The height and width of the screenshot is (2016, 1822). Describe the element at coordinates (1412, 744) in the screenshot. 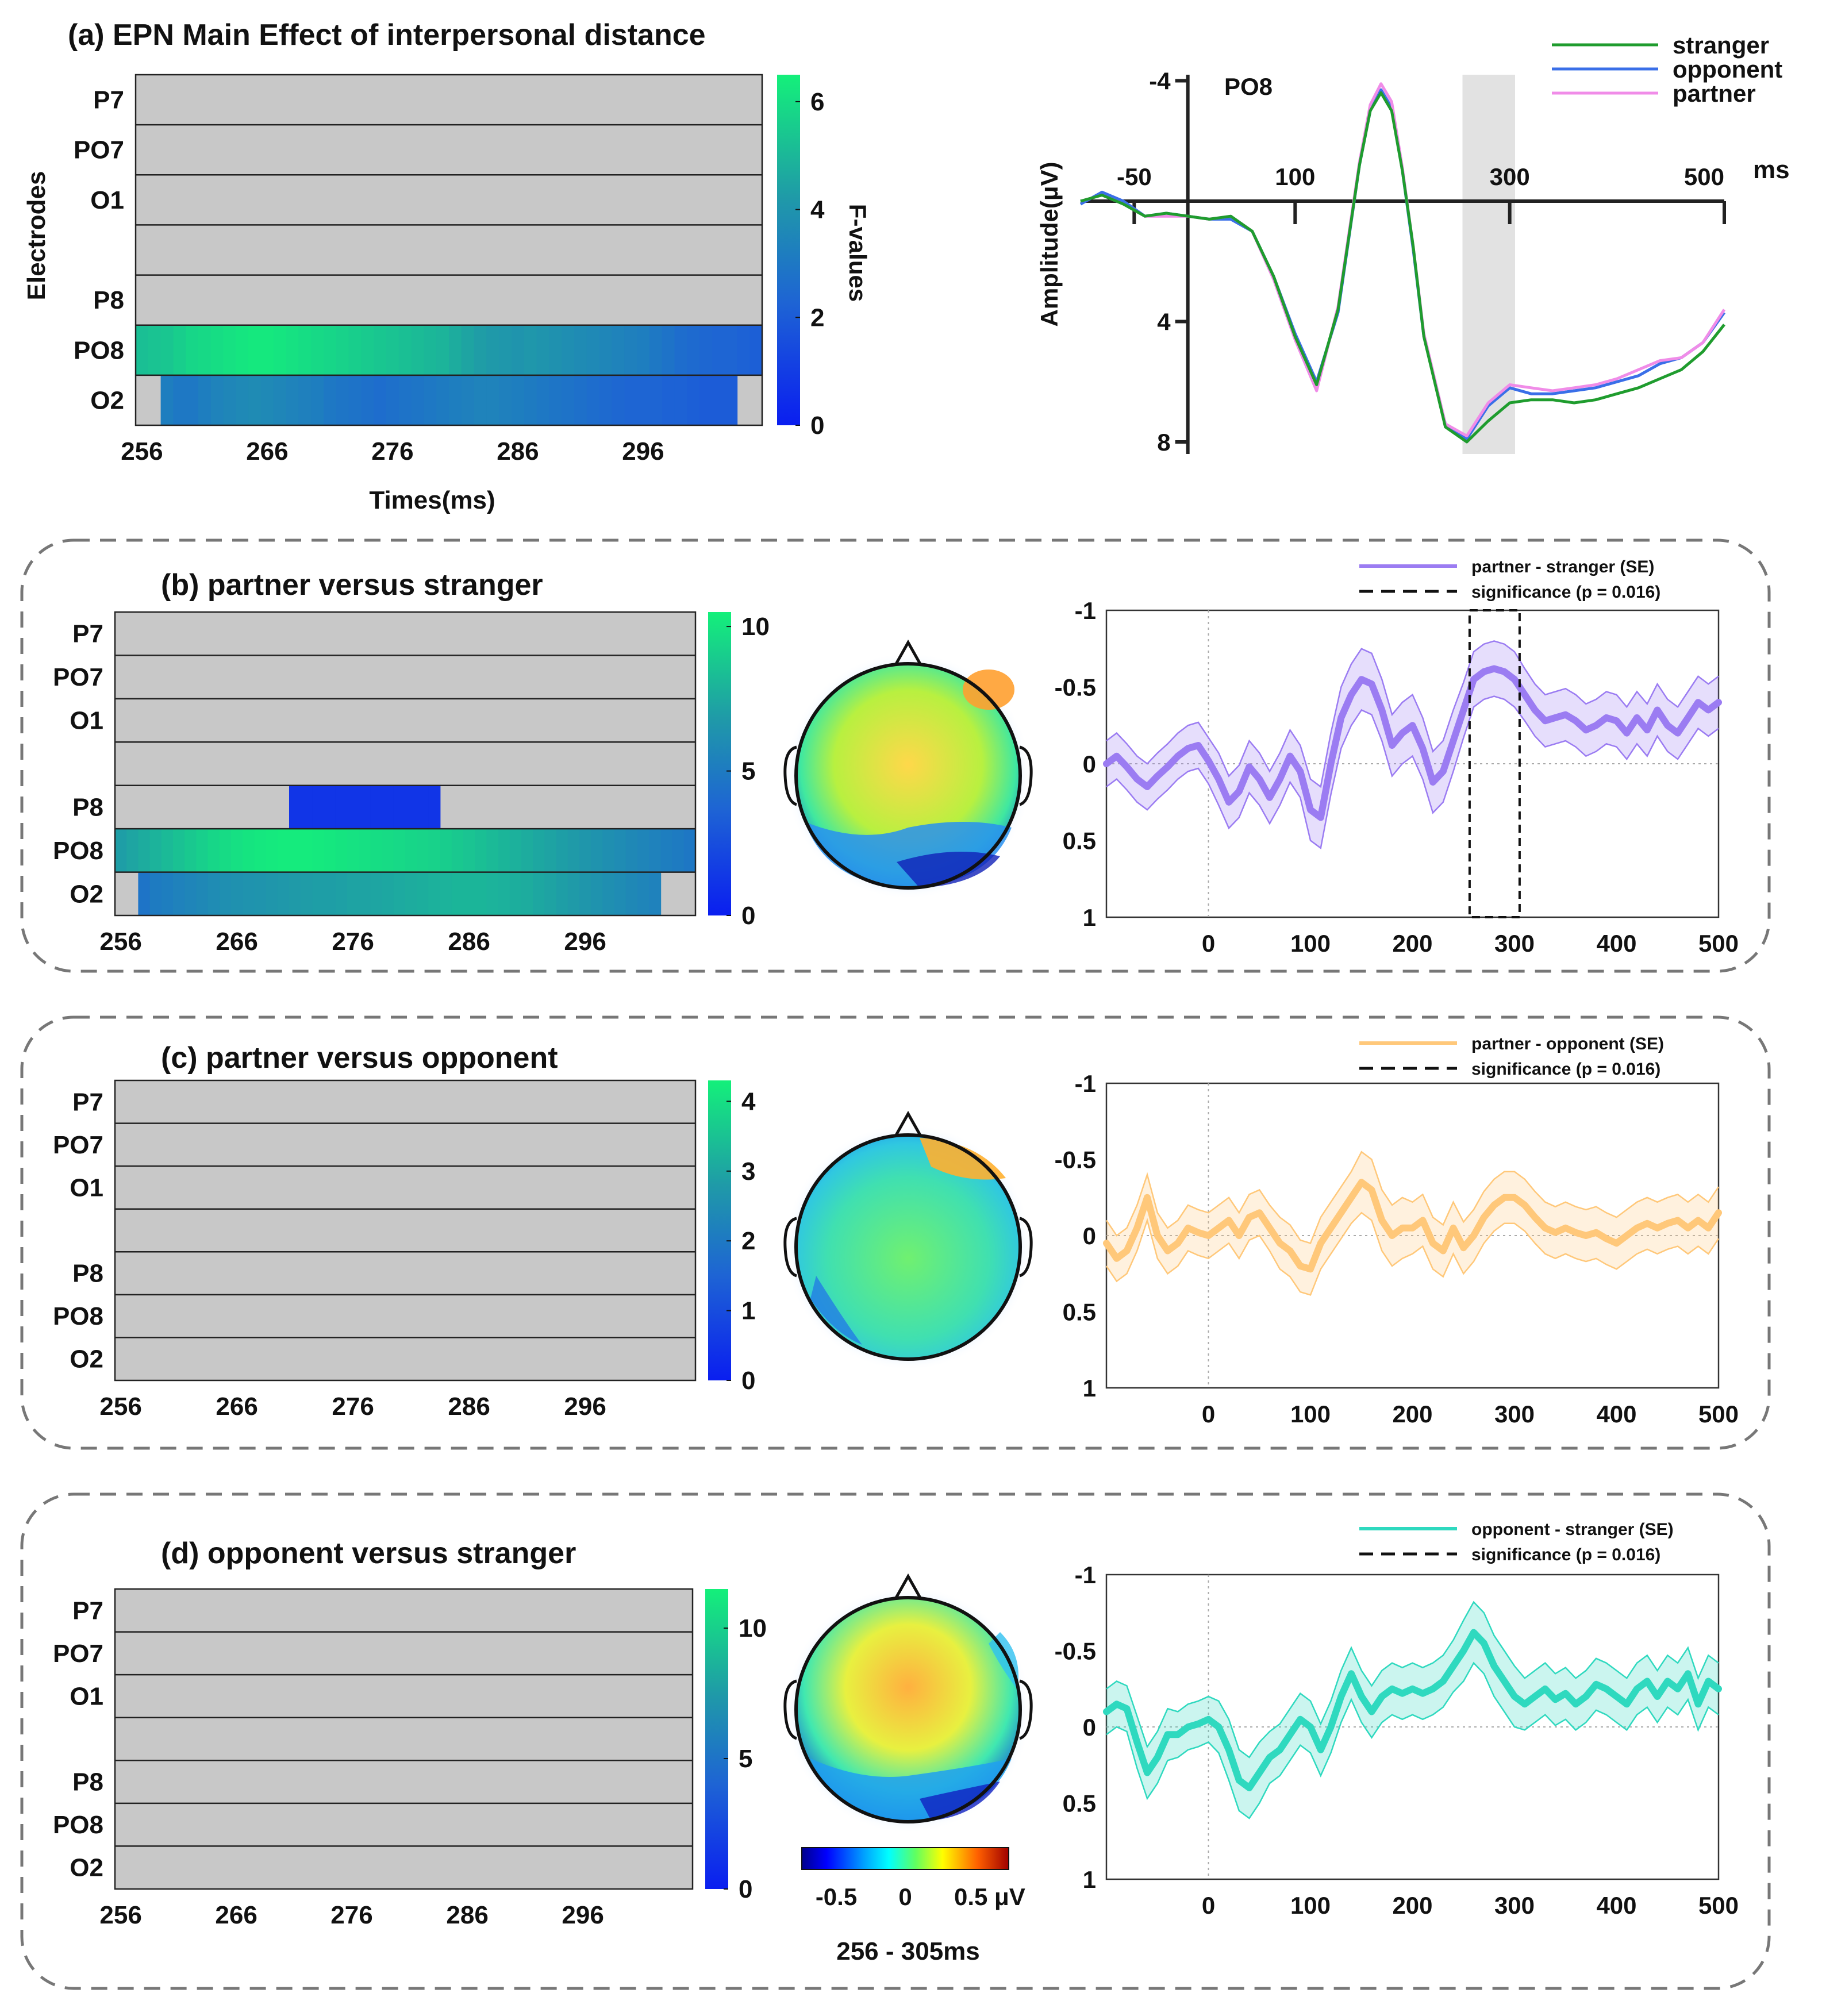

I see `diff-plot-se-band` at that location.